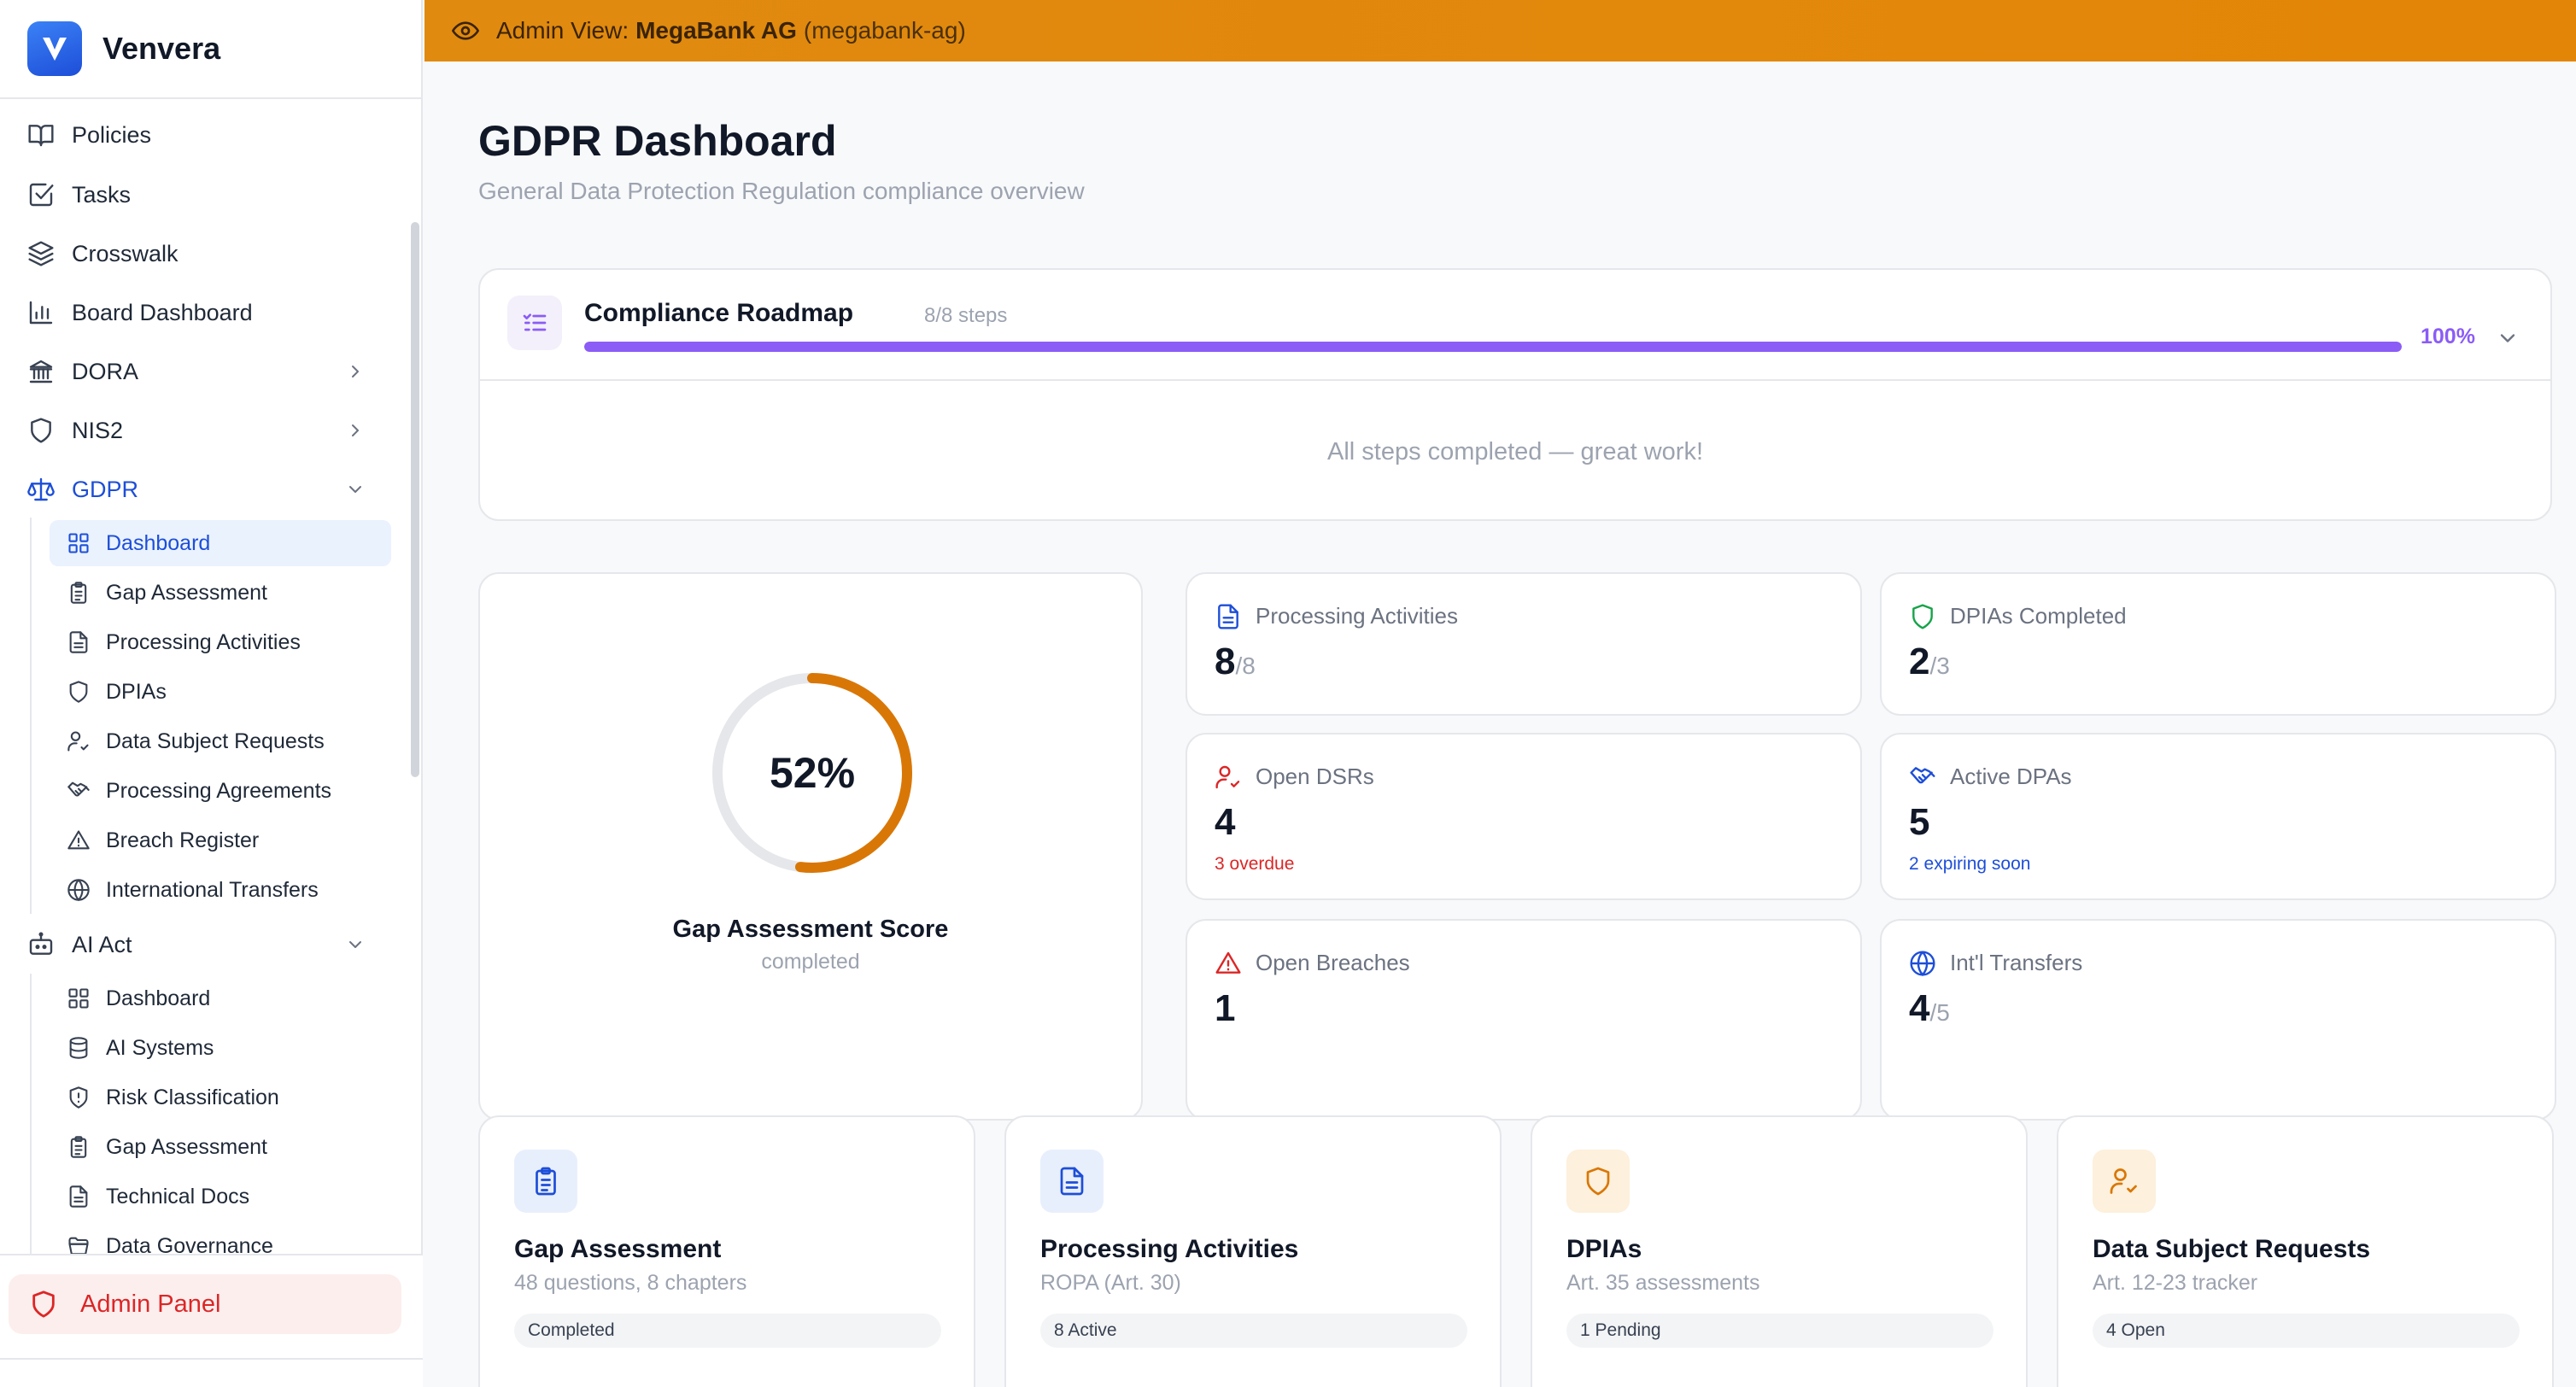 Image resolution: width=2576 pixels, height=1387 pixels. What do you see at coordinates (1333, 962) in the screenshot?
I see `stat-label: Open Breaches` at bounding box center [1333, 962].